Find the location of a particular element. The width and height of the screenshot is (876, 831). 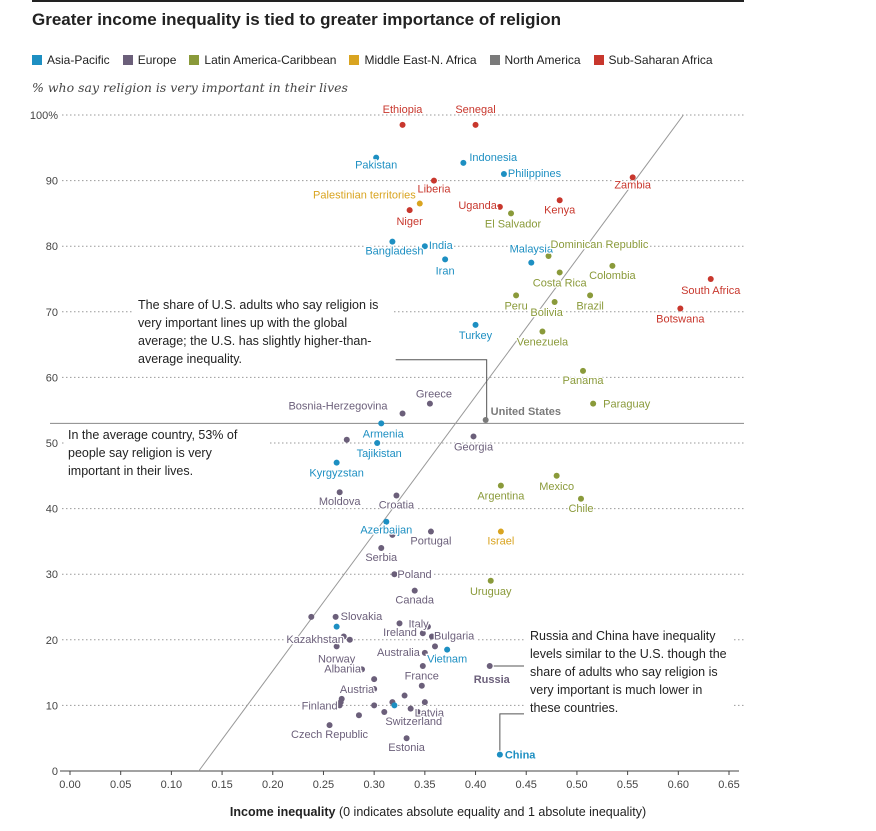

point-canada is located at coordinates (414, 590).